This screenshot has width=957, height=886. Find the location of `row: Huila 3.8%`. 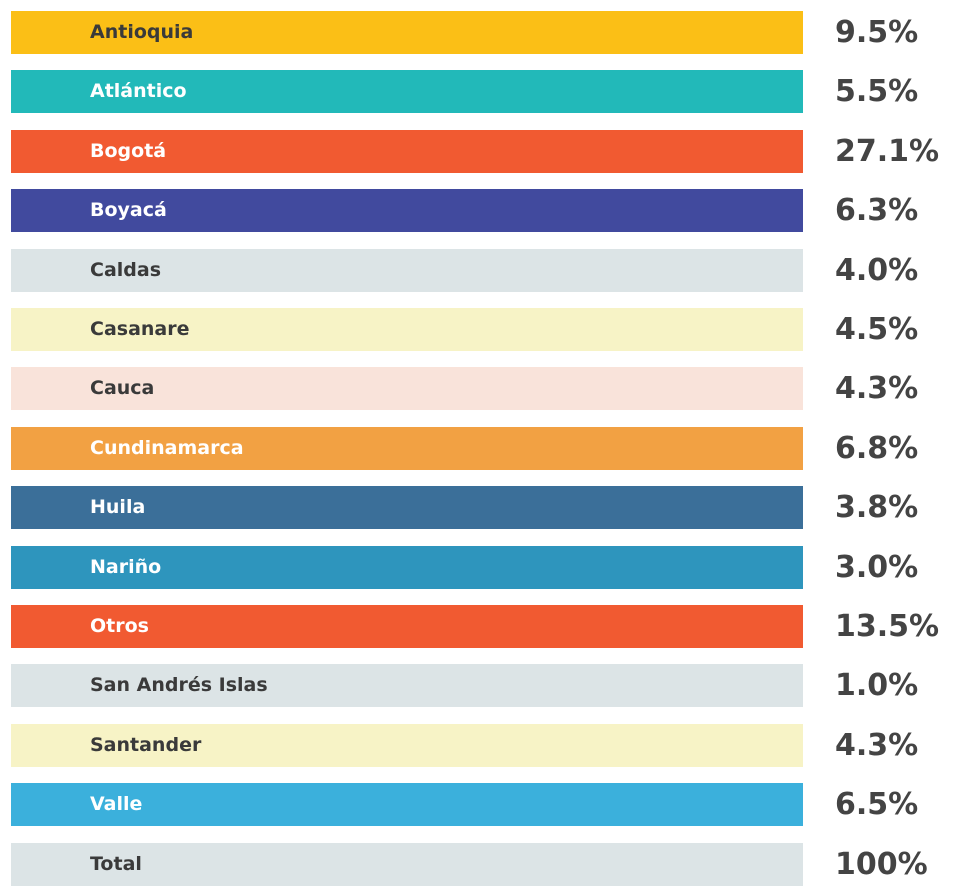

row: Huila 3.8% is located at coordinates (478, 508).